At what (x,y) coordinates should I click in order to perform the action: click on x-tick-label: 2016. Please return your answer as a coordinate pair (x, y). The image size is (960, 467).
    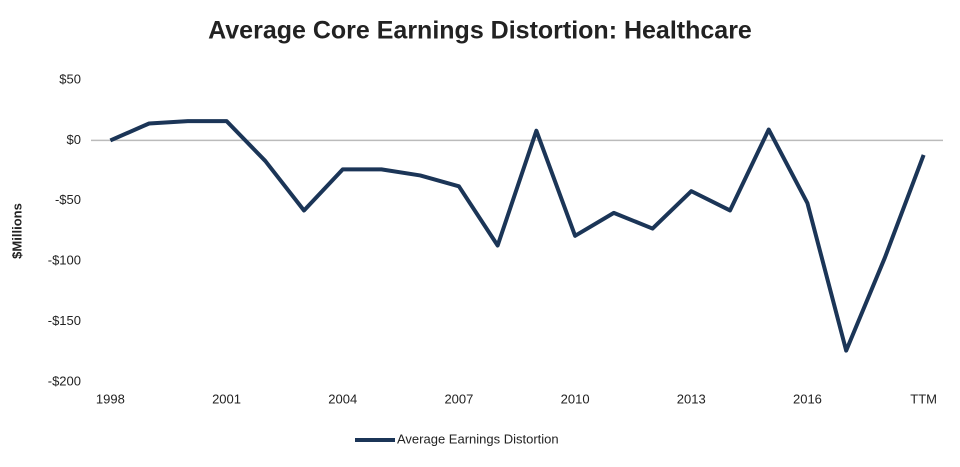
    Looking at the image, I should click on (807, 398).